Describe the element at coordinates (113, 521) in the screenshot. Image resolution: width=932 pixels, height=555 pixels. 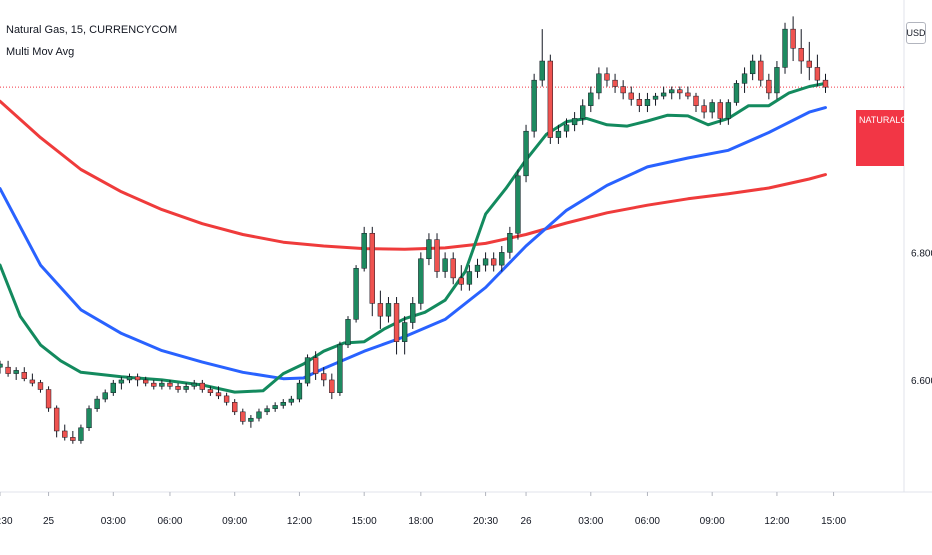
I see `x-tick-label: 03:00` at that location.